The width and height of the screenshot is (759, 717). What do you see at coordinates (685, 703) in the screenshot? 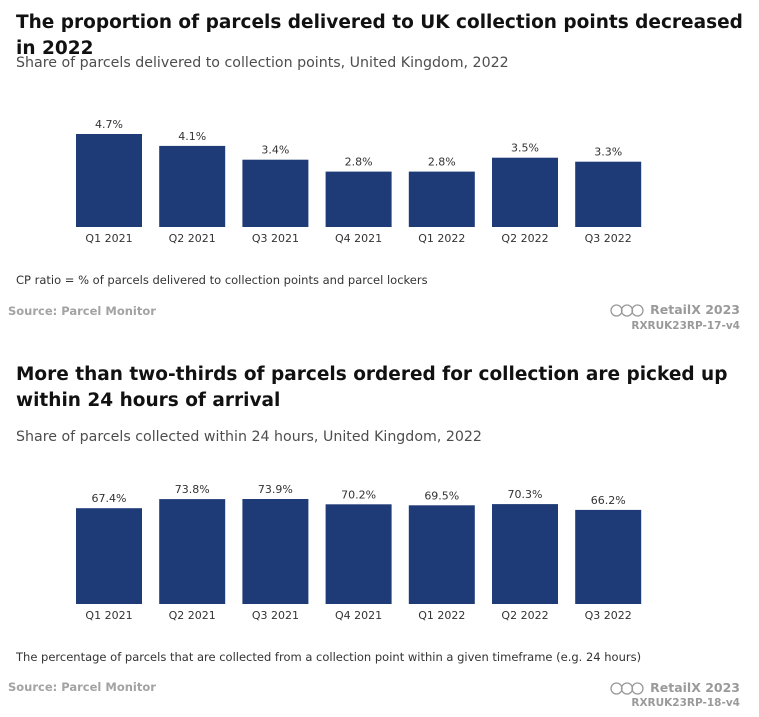
I see `chart-code: RXRUK23RP-18-v4` at bounding box center [685, 703].